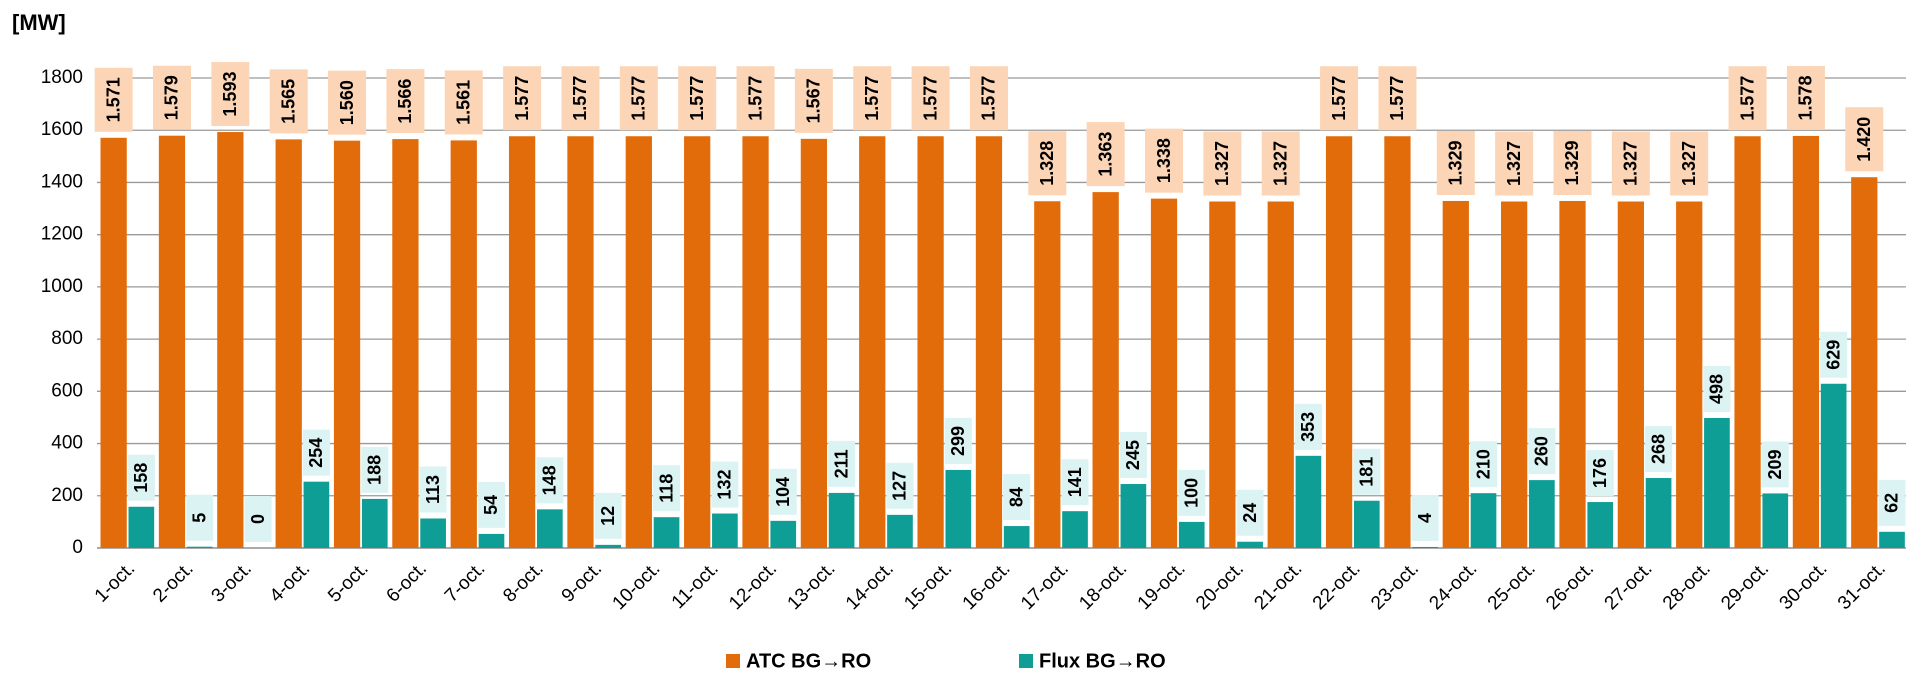 The image size is (1906, 673). Describe the element at coordinates (62, 181) in the screenshot. I see `y-tick-label: 1400` at that location.